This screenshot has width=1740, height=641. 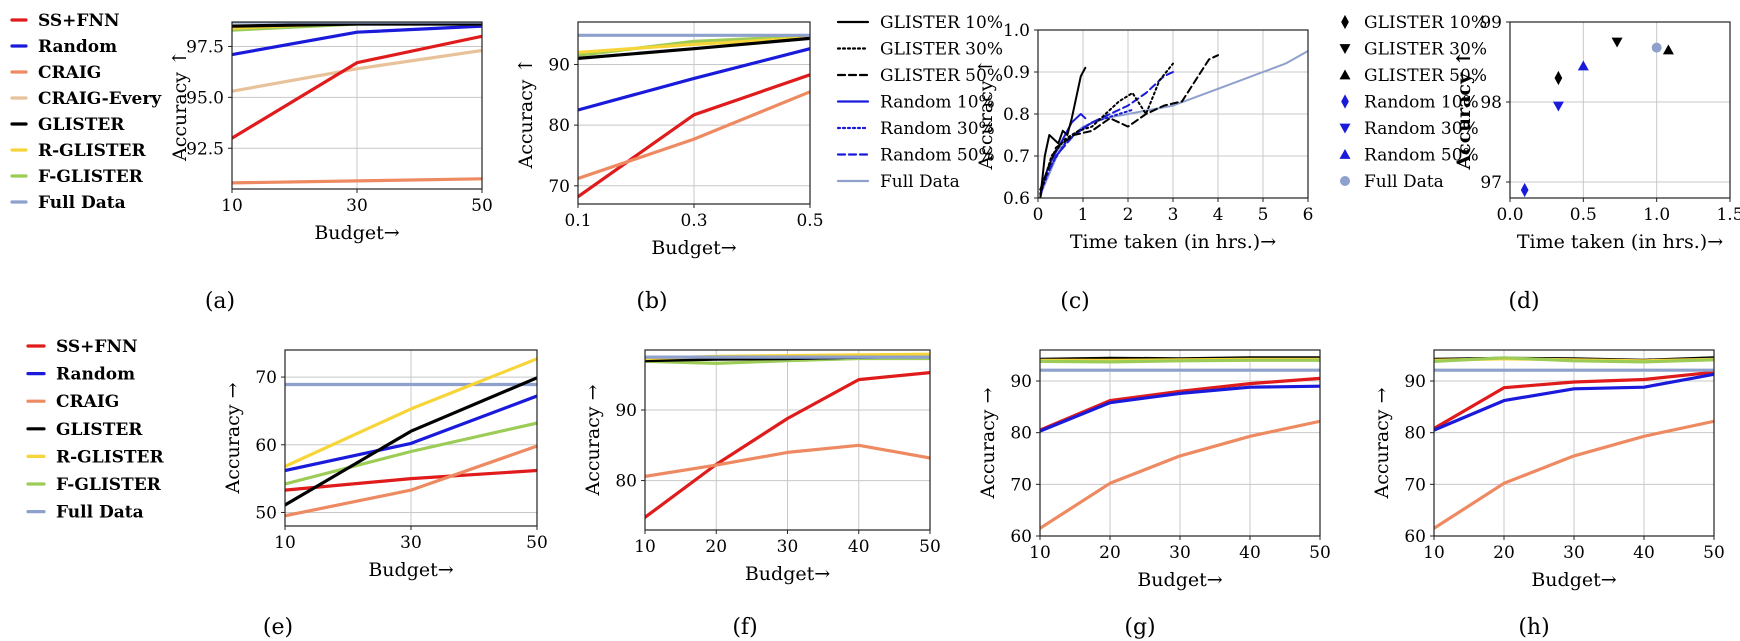 What do you see at coordinates (941, 23) in the screenshot?
I see `legend-label: GLISTER 10%` at bounding box center [941, 23].